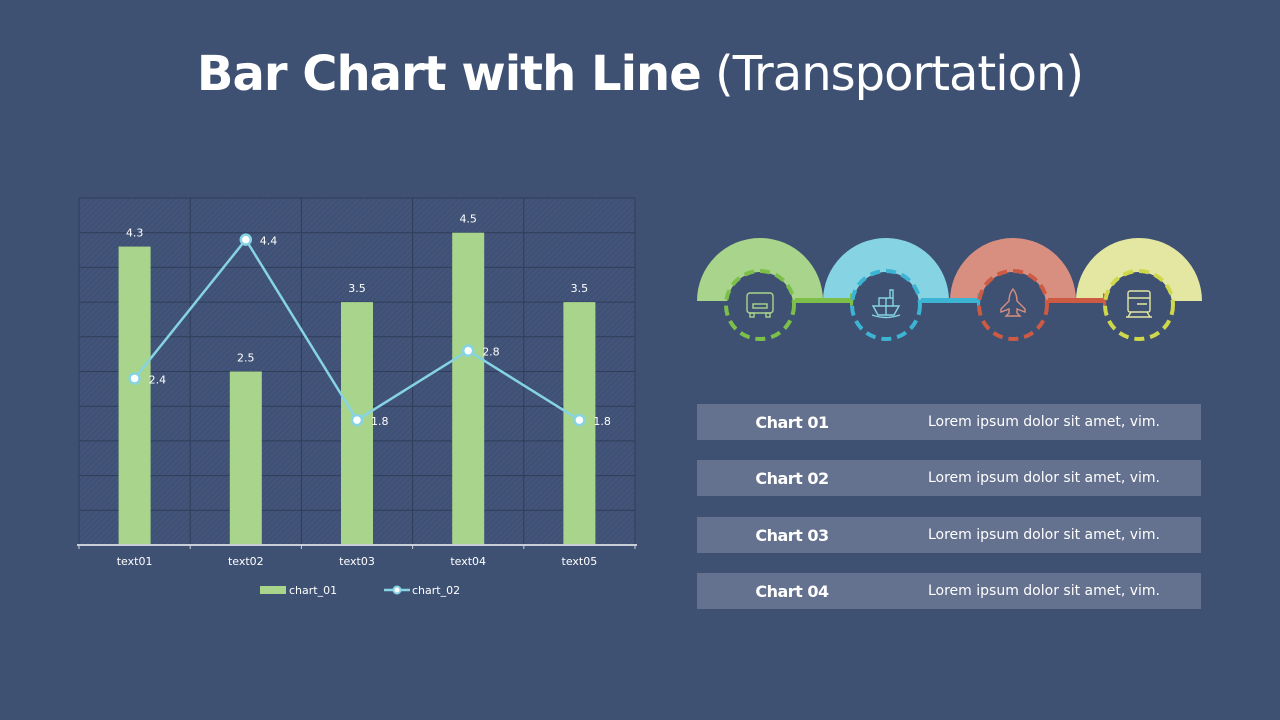 The image size is (1280, 720). Describe the element at coordinates (436, 590) in the screenshot. I see `legend-label: chart_02` at that location.